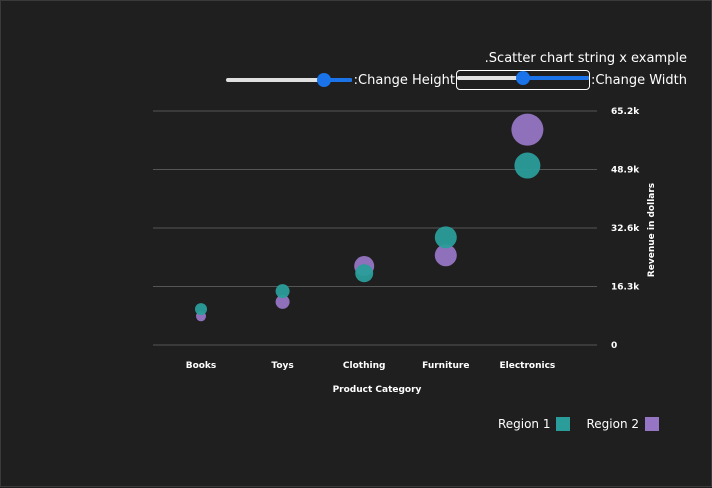 This screenshot has height=488, width=712. Describe the element at coordinates (625, 288) in the screenshot. I see `y-tick-label: 16.3k` at that location.